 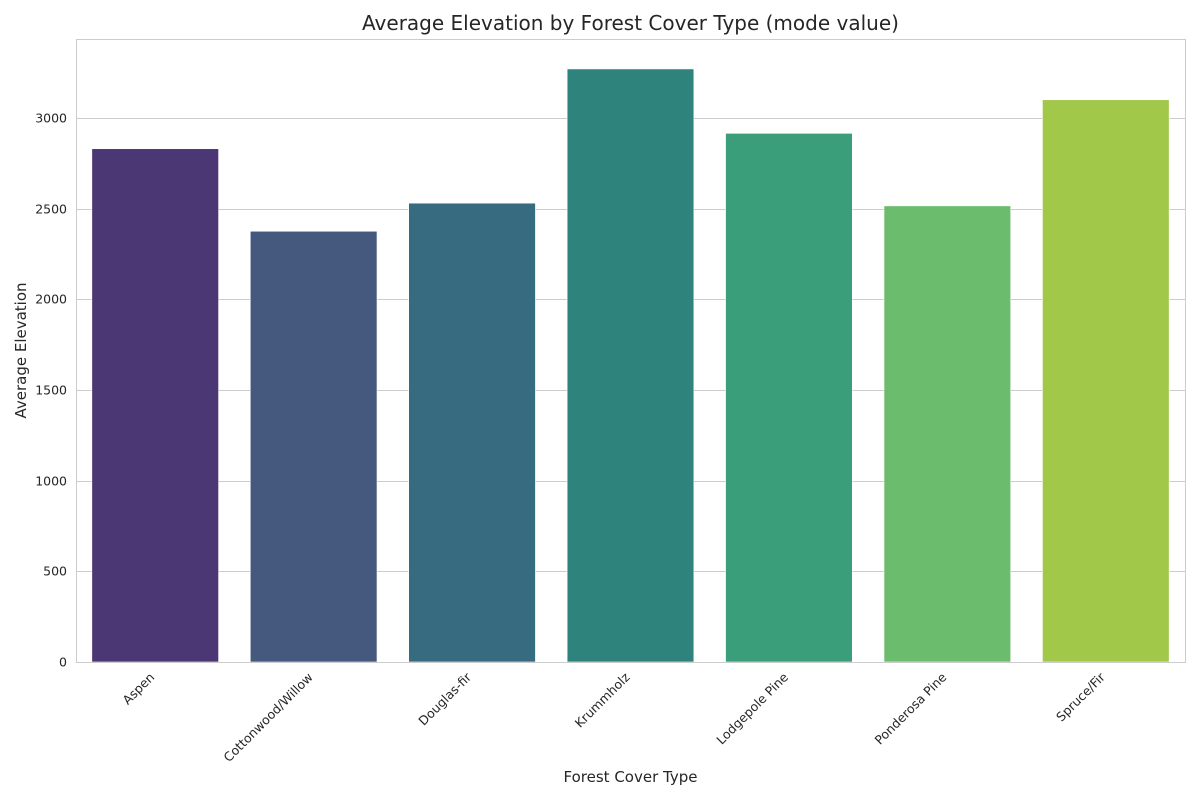 What do you see at coordinates (63, 662) in the screenshot?
I see `y-tick-label: 0` at bounding box center [63, 662].